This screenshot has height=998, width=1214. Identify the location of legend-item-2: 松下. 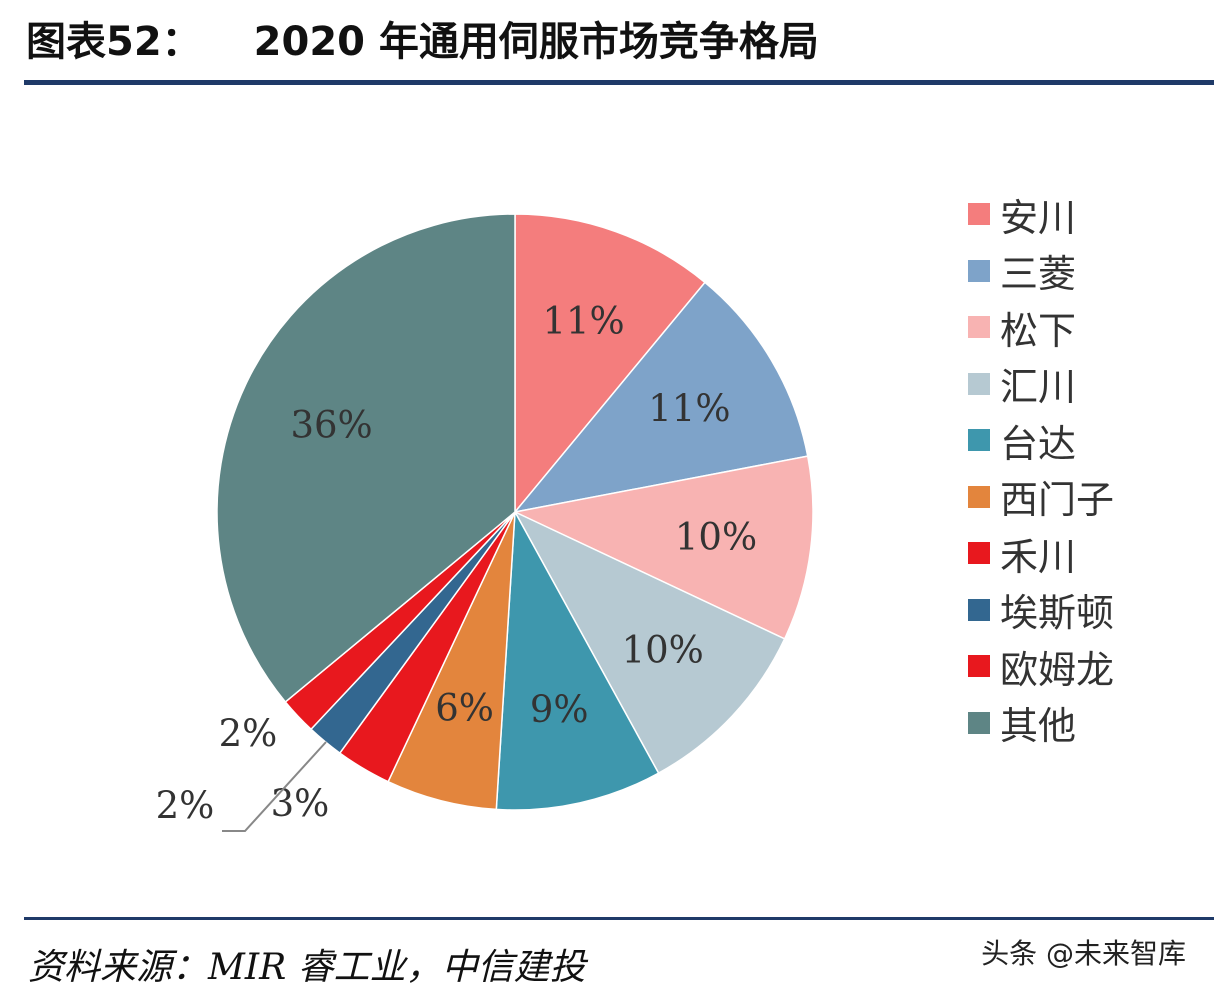
(1041, 327).